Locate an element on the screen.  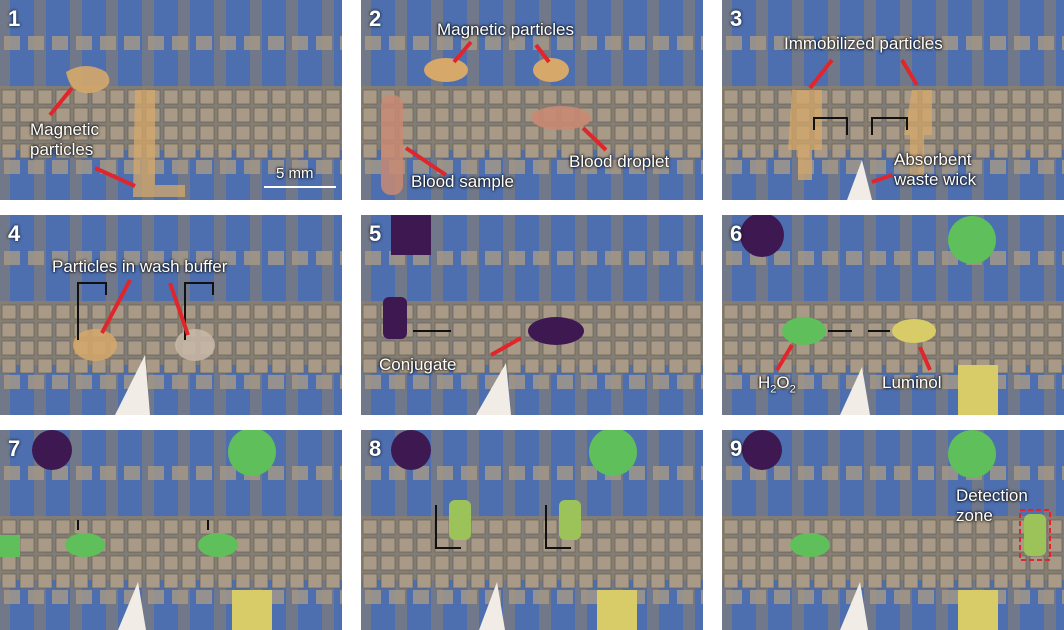
panel-6: 6 H2O2 Luminol is located at coordinates (893, 315).